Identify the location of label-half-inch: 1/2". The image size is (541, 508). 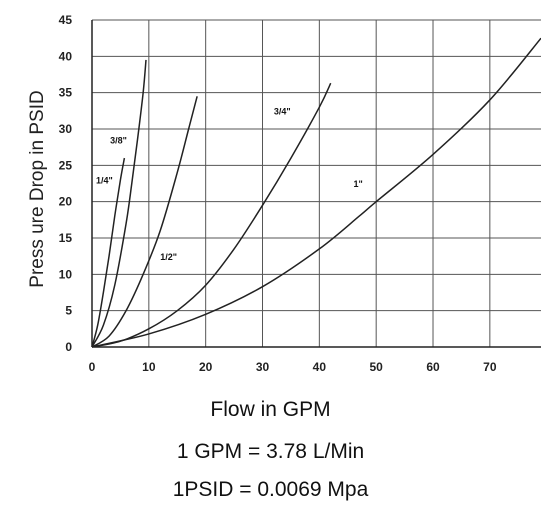
(168, 257).